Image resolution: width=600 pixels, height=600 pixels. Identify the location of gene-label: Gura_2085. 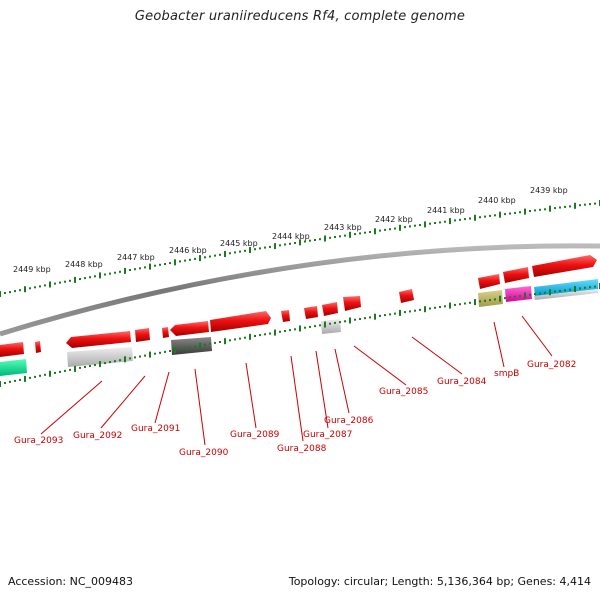
(403, 392).